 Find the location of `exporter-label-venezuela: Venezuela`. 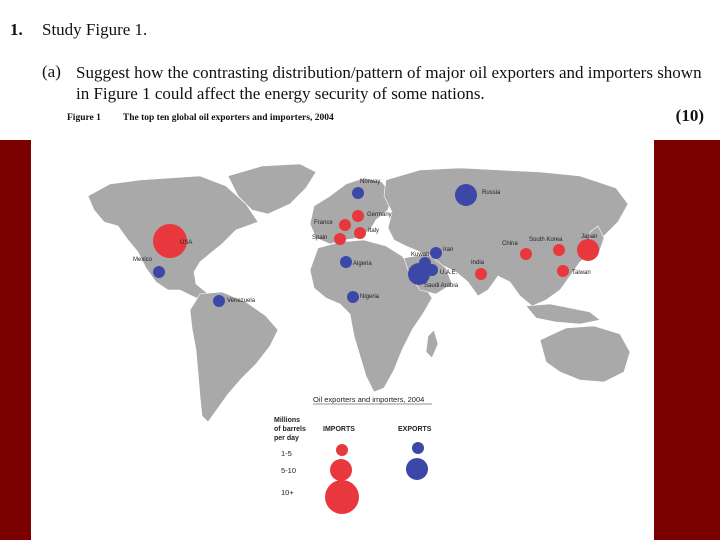

exporter-label-venezuela: Venezuela is located at coordinates (241, 301).